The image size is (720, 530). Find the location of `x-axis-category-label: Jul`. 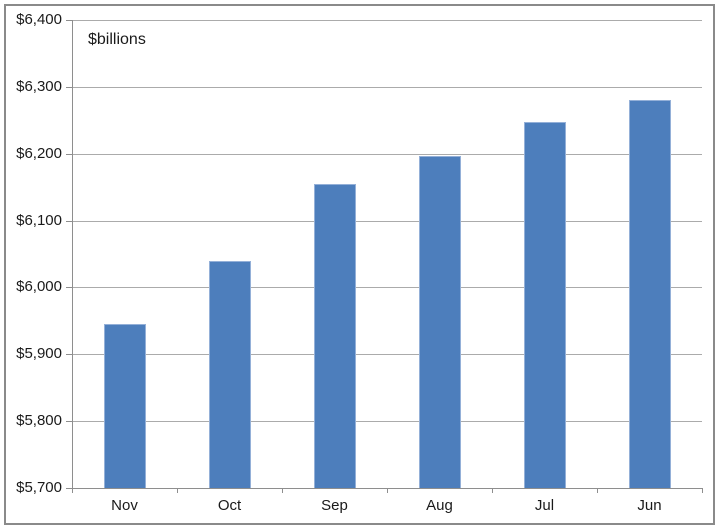

x-axis-category-label: Jul is located at coordinates (544, 505).